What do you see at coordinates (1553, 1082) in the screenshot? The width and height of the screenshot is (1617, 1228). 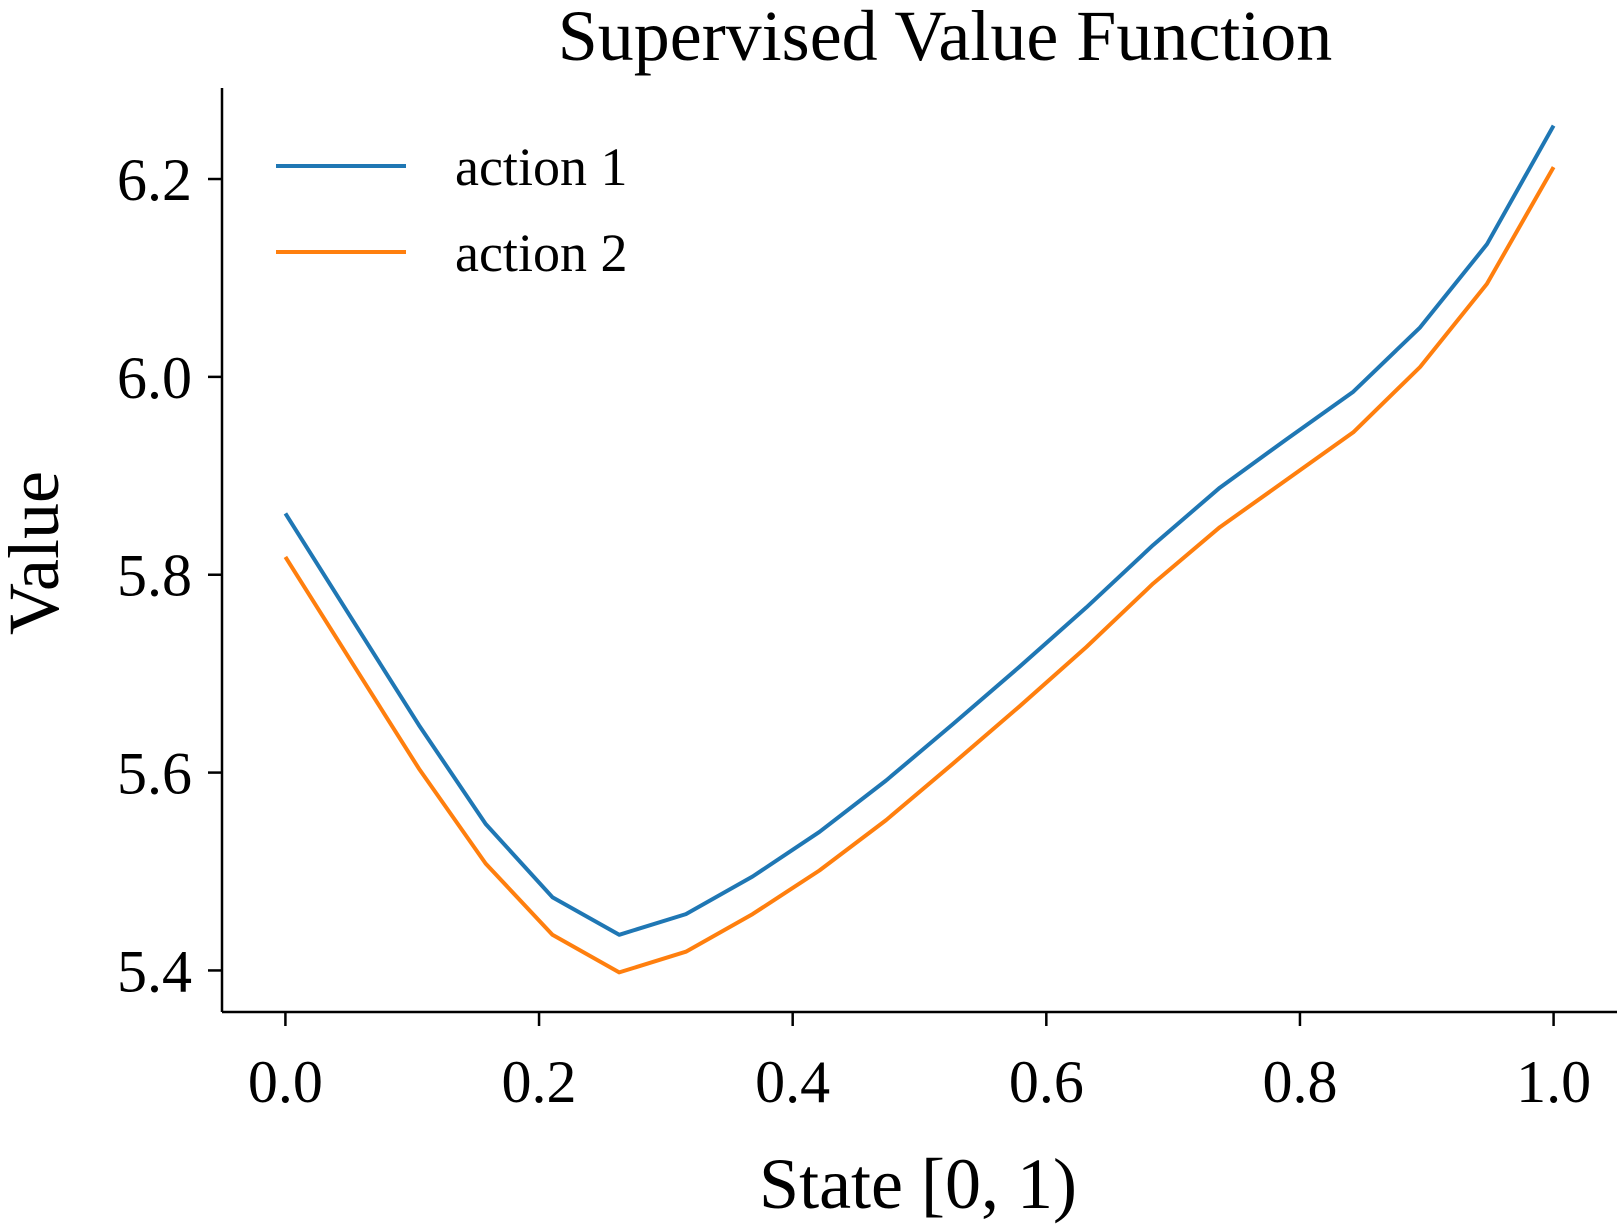 I see `x-tick-label: 1.0` at bounding box center [1553, 1082].